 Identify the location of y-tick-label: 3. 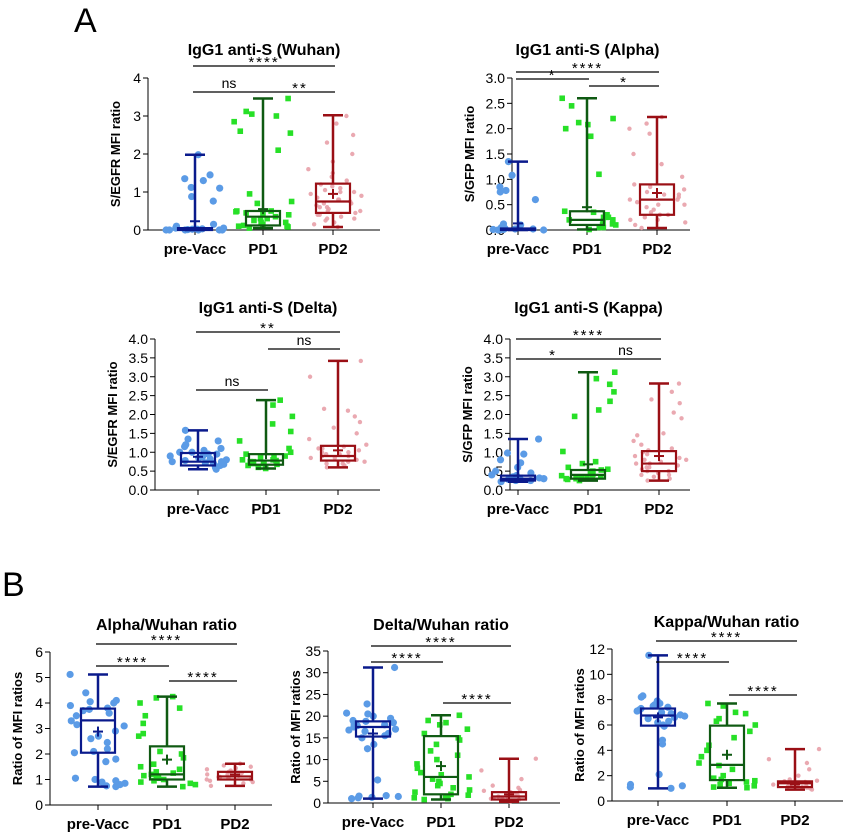
(39, 729).